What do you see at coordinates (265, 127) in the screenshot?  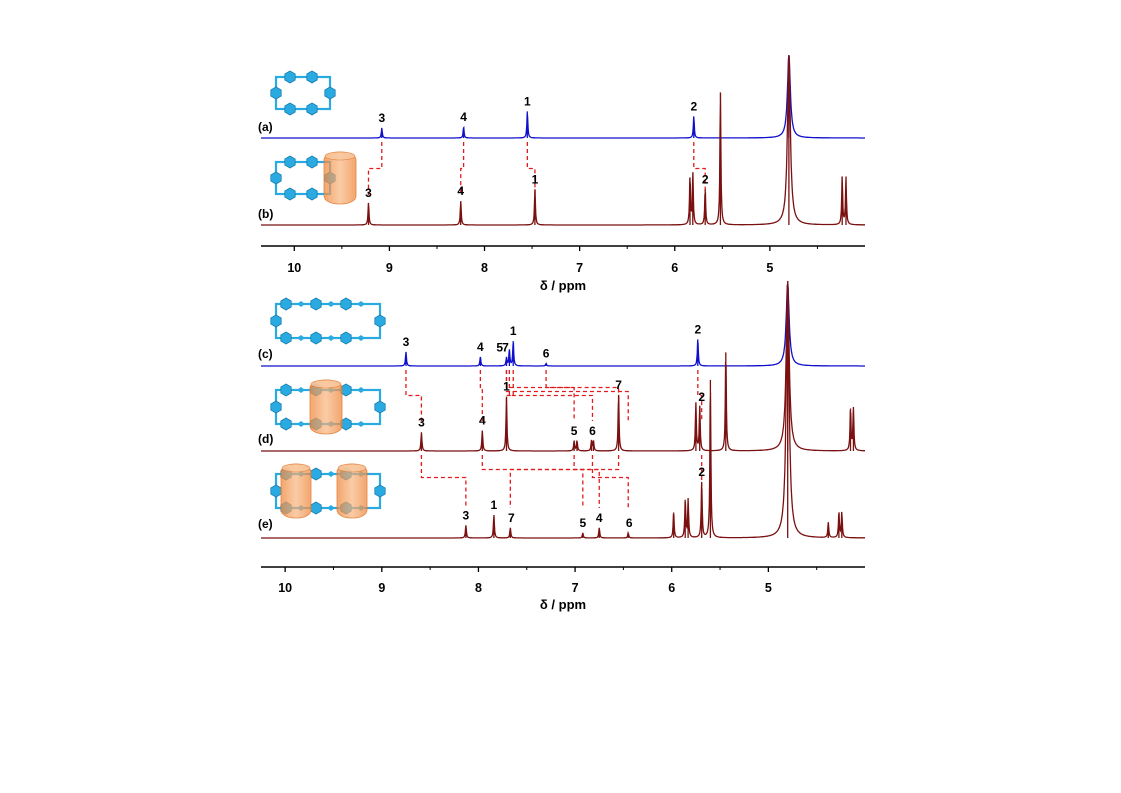 I see `panel-tag-a: (a)` at bounding box center [265, 127].